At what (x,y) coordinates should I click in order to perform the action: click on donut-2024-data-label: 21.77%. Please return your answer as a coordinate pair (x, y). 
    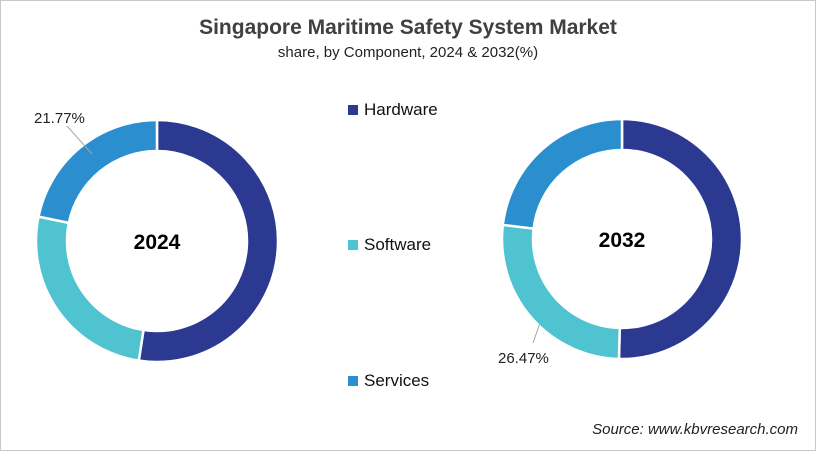
    Looking at the image, I should click on (59, 118).